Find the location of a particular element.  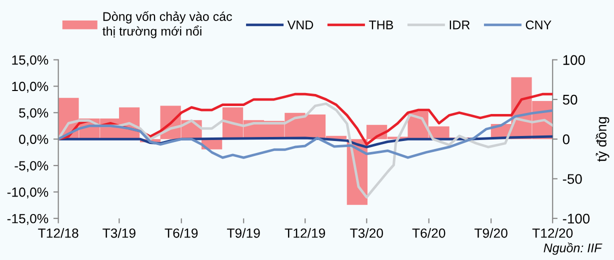

legend-label: VND is located at coordinates (300, 25).